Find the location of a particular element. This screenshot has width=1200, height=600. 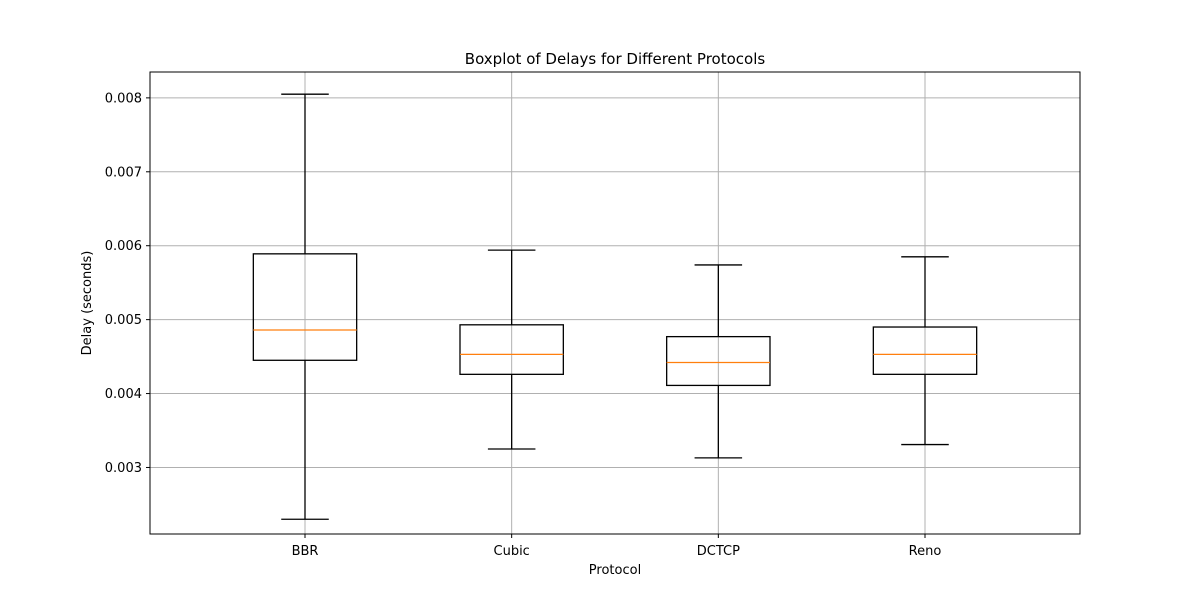

box-cubic is located at coordinates (511, 349).